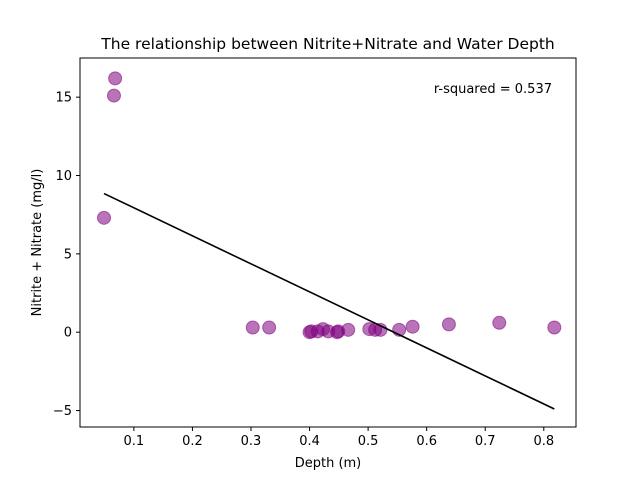 The image size is (640, 480). Describe the element at coordinates (251, 441) in the screenshot. I see `x-tick-label: 0.3` at that location.